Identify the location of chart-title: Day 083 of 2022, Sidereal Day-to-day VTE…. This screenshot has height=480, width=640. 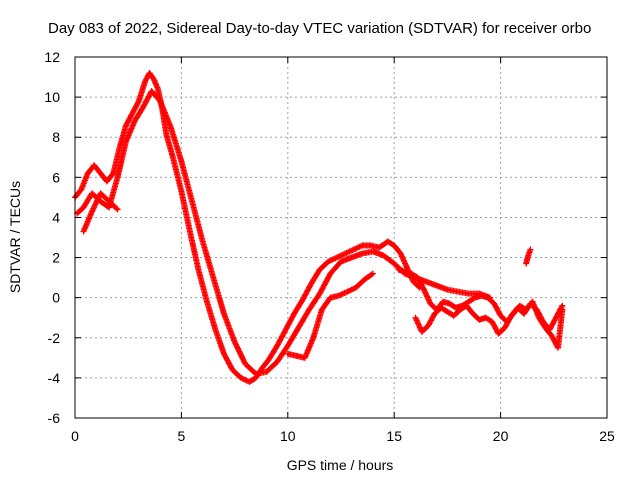
(319, 28).